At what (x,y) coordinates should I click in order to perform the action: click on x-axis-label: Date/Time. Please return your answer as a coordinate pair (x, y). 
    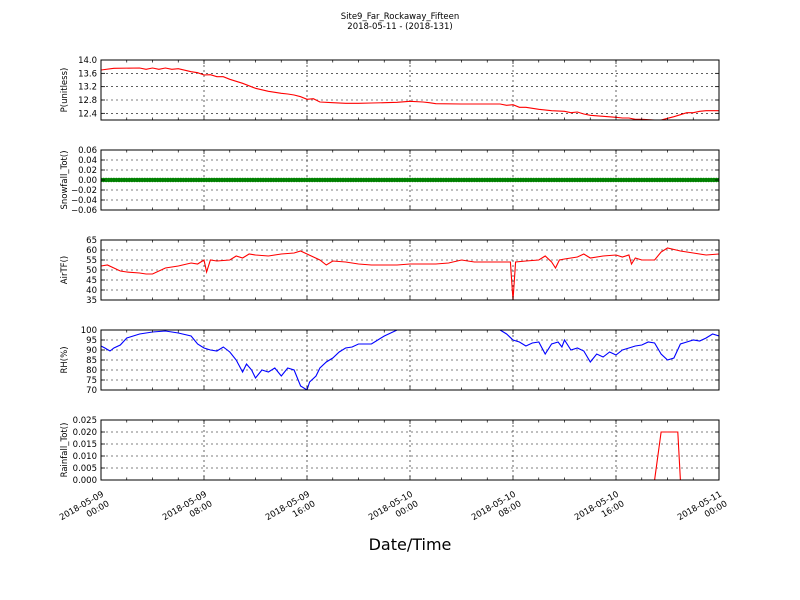
    Looking at the image, I should click on (410, 544).